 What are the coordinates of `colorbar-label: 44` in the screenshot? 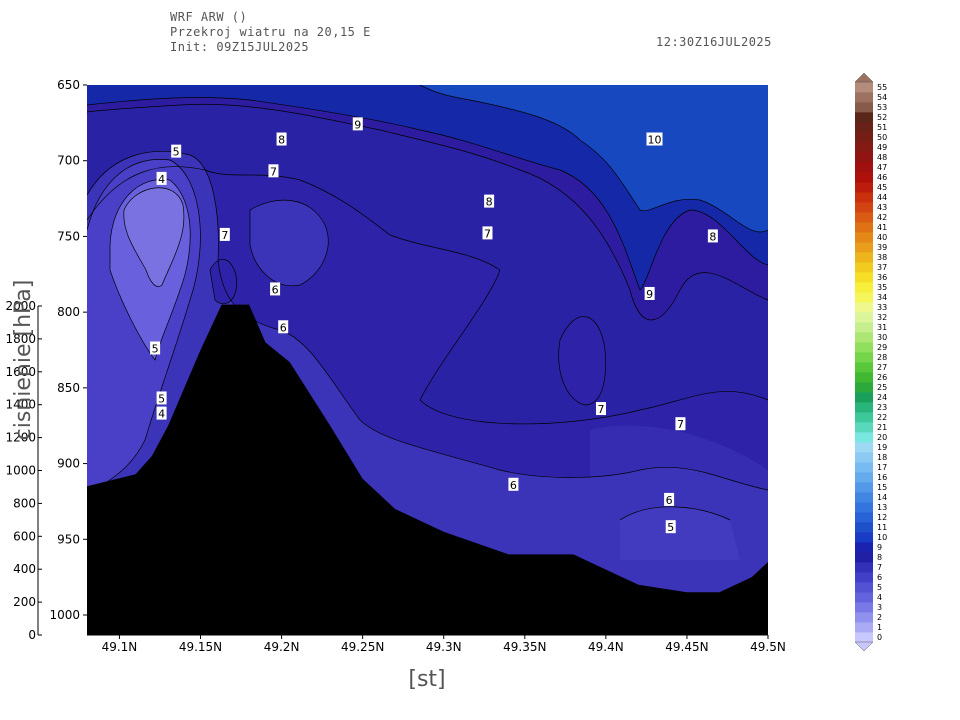 It's located at (882, 197).